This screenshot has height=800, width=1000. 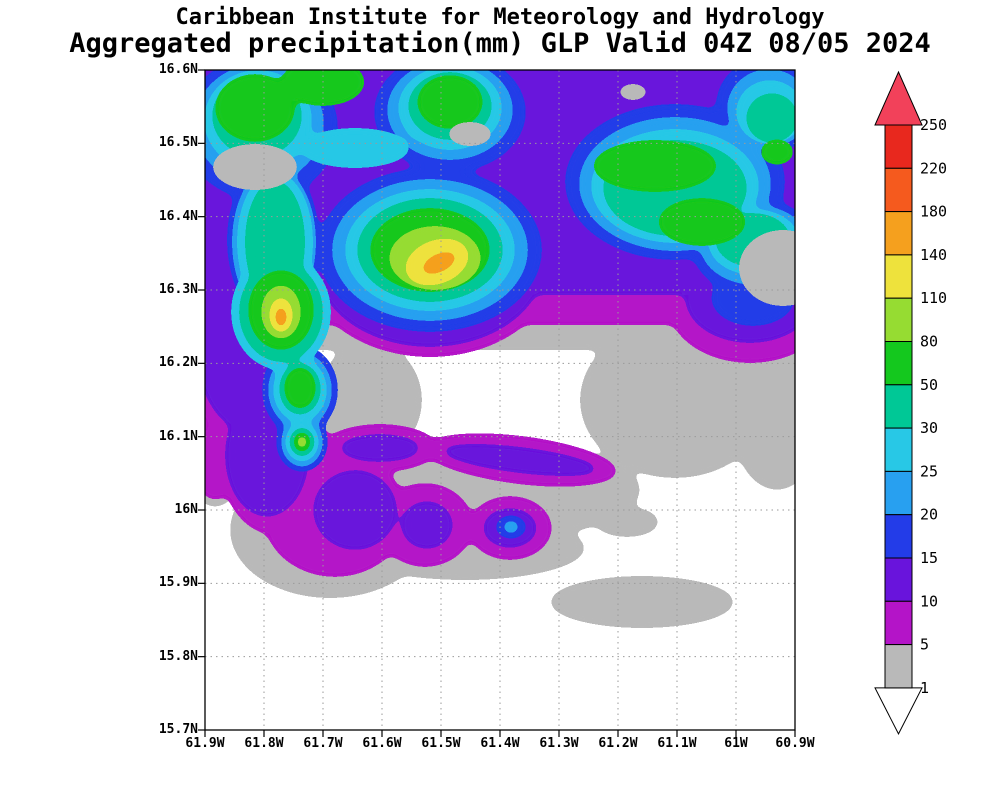 I want to click on colorbar-label: 20, so click(x=929, y=515).